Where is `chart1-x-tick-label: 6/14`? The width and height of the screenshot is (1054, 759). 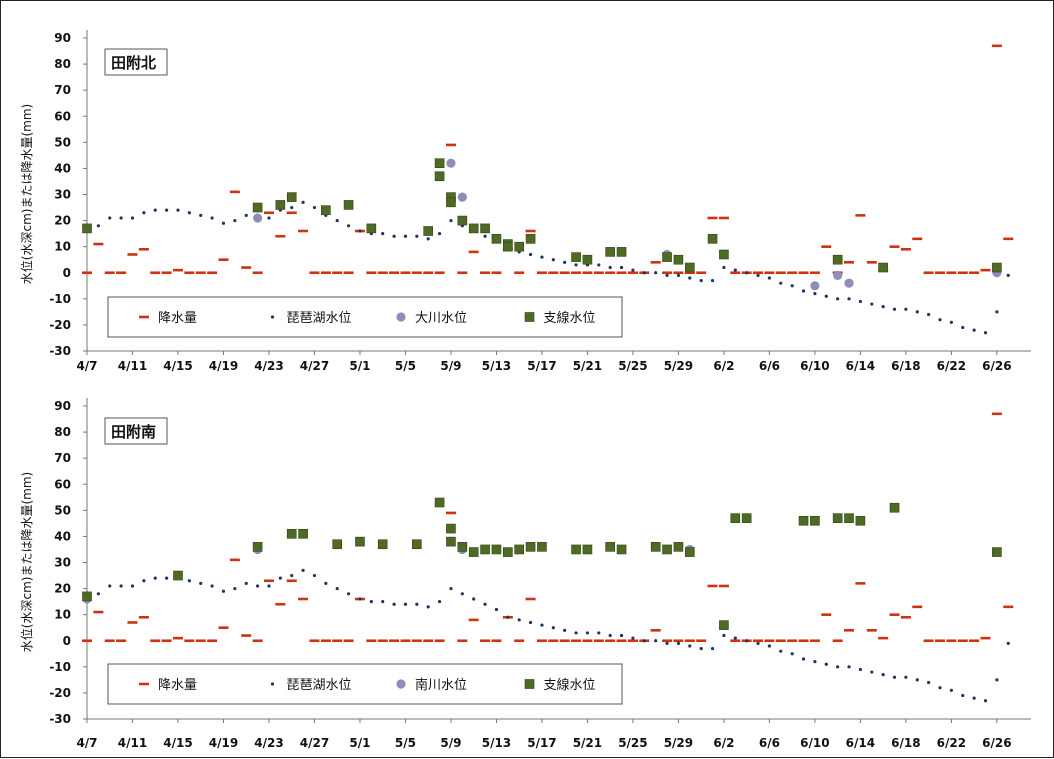
chart1-x-tick-label: 6/14 is located at coordinates (860, 366).